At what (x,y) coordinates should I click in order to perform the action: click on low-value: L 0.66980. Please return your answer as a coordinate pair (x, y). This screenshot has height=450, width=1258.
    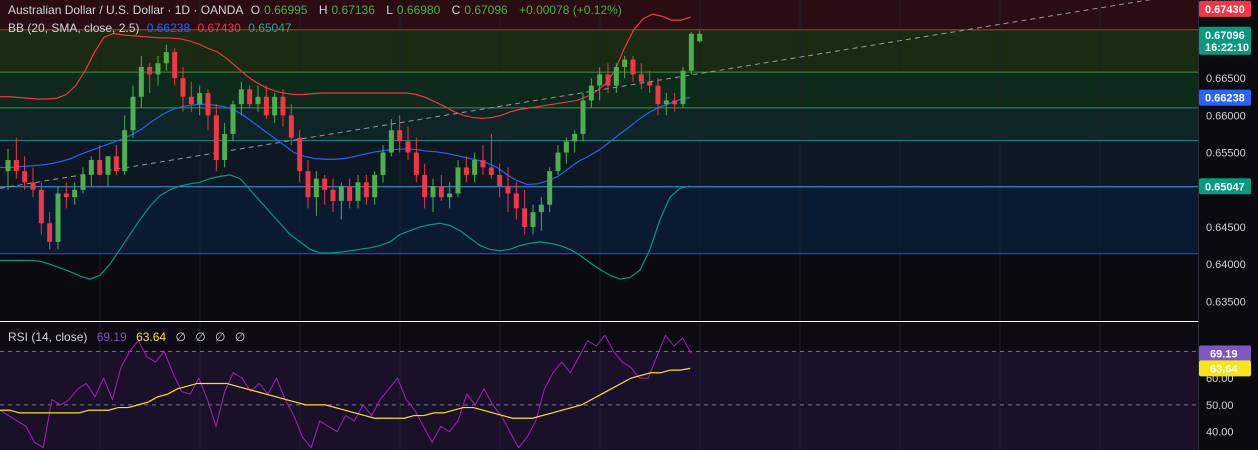
    Looking at the image, I should click on (413, 10).